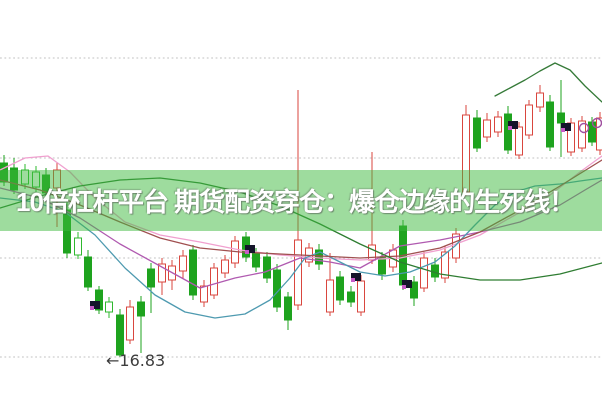 This screenshot has height=401, width=602. I want to click on banner-title: 10倍杠杆平台 期货配资穿仓：爆仓边缘的生死线！, so click(295, 202).